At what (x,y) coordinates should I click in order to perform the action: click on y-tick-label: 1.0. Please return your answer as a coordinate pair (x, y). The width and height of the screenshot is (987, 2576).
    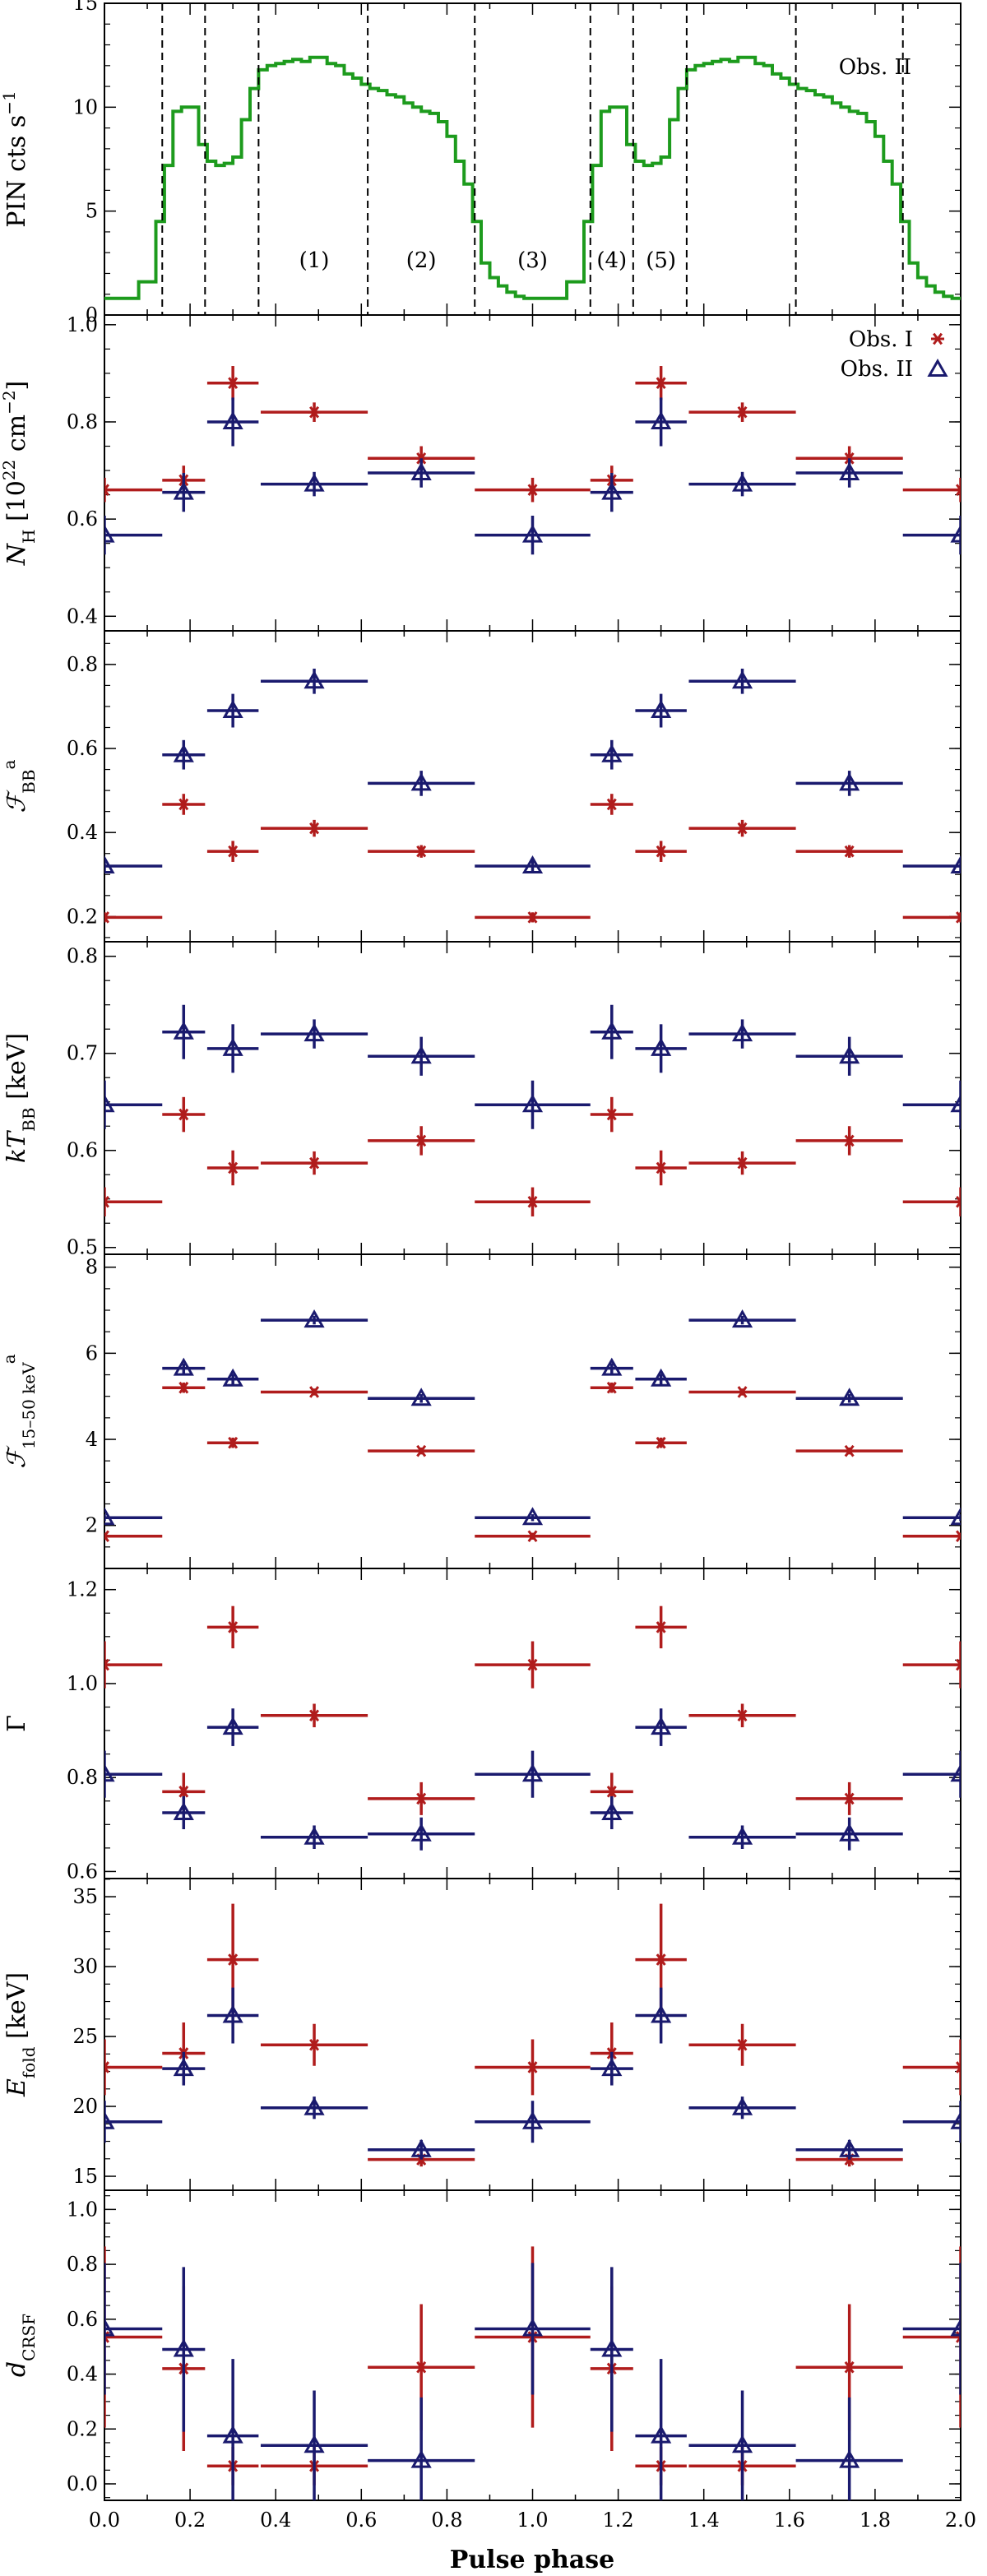
    Looking at the image, I should click on (82, 2210).